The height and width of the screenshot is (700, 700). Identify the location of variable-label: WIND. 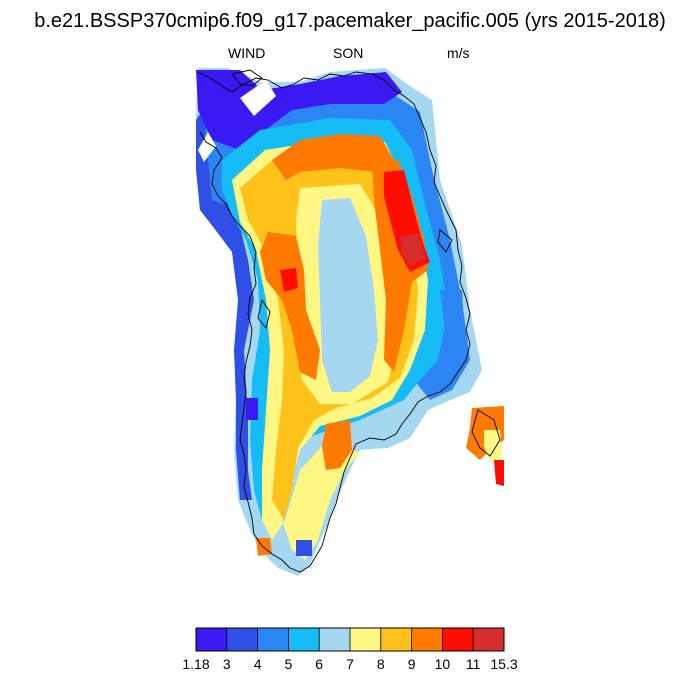
(247, 53).